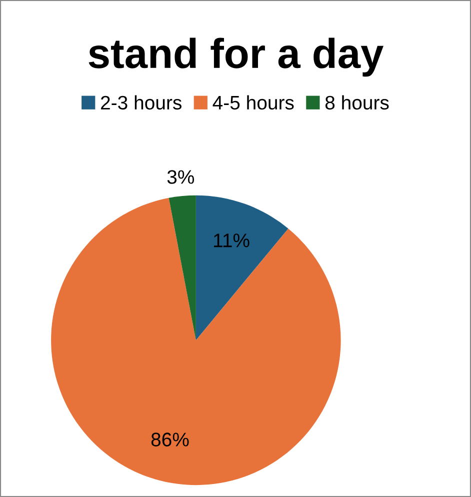 The height and width of the screenshot is (497, 471). I want to click on data-label: 3%, so click(180, 177).